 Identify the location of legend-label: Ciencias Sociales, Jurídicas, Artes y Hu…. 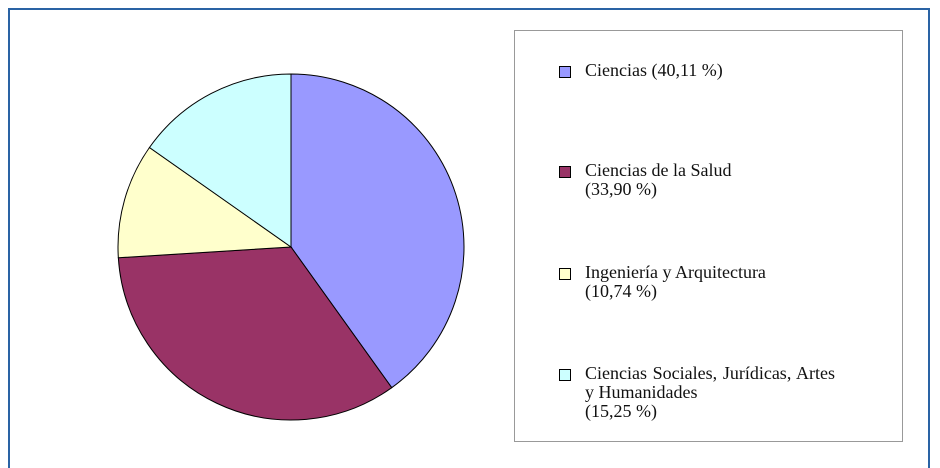
(710, 382).